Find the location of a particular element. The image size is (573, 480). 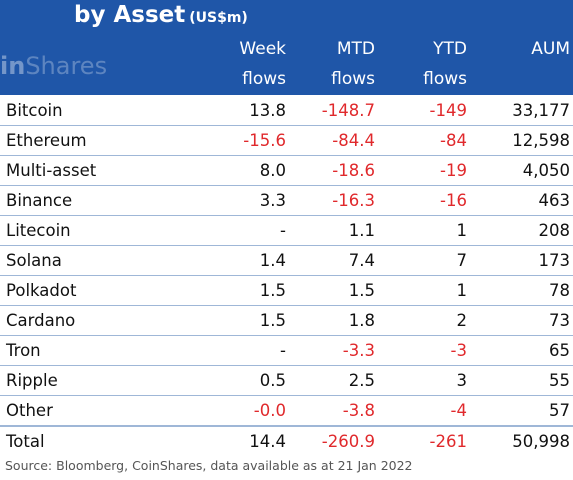

mtd-value: -16.3 is located at coordinates (353, 200).